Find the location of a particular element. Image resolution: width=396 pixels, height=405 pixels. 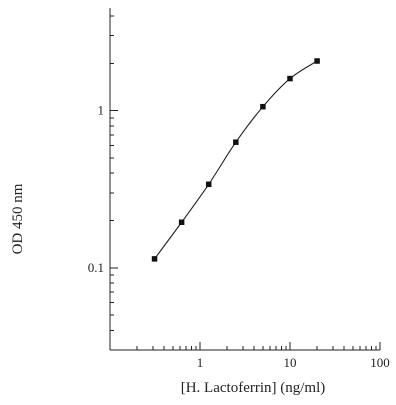

y-axis-ticks is located at coordinates (114, 183).